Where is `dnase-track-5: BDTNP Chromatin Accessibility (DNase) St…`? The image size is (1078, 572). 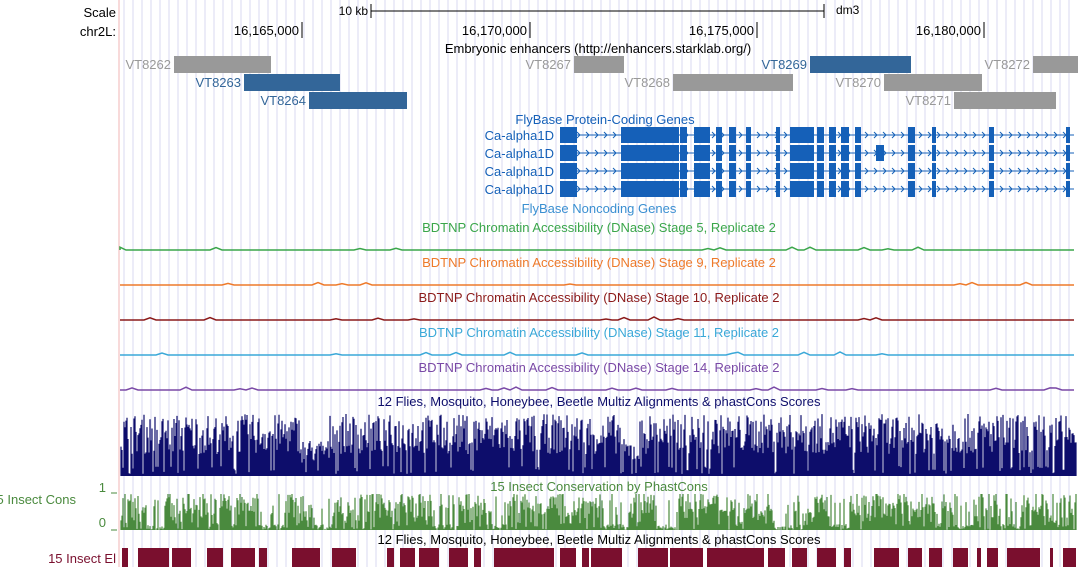 dnase-track-5: BDTNP Chromatin Accessibility (DNase) St… is located at coordinates (597, 375).